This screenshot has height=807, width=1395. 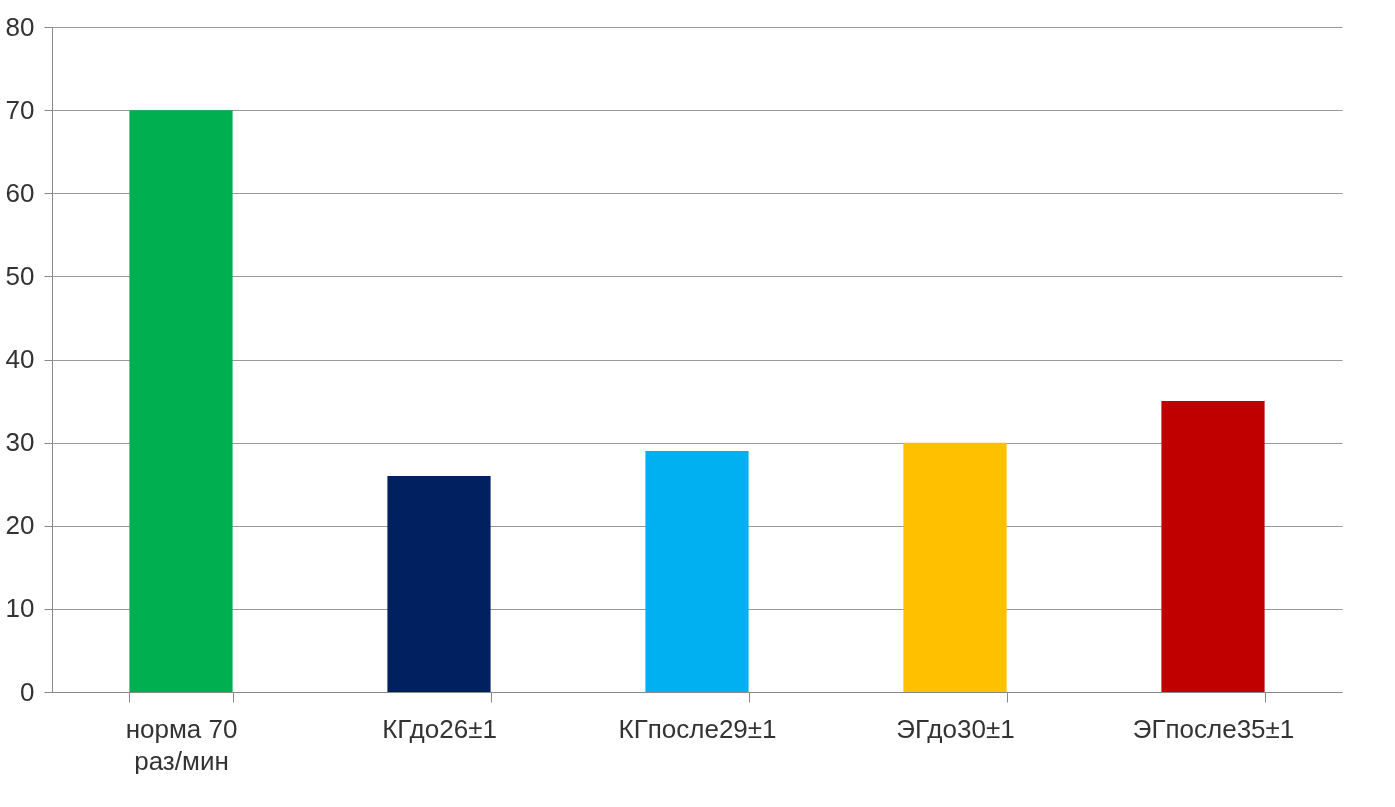 I want to click on y-tick-label: 50, so click(x=20, y=275).